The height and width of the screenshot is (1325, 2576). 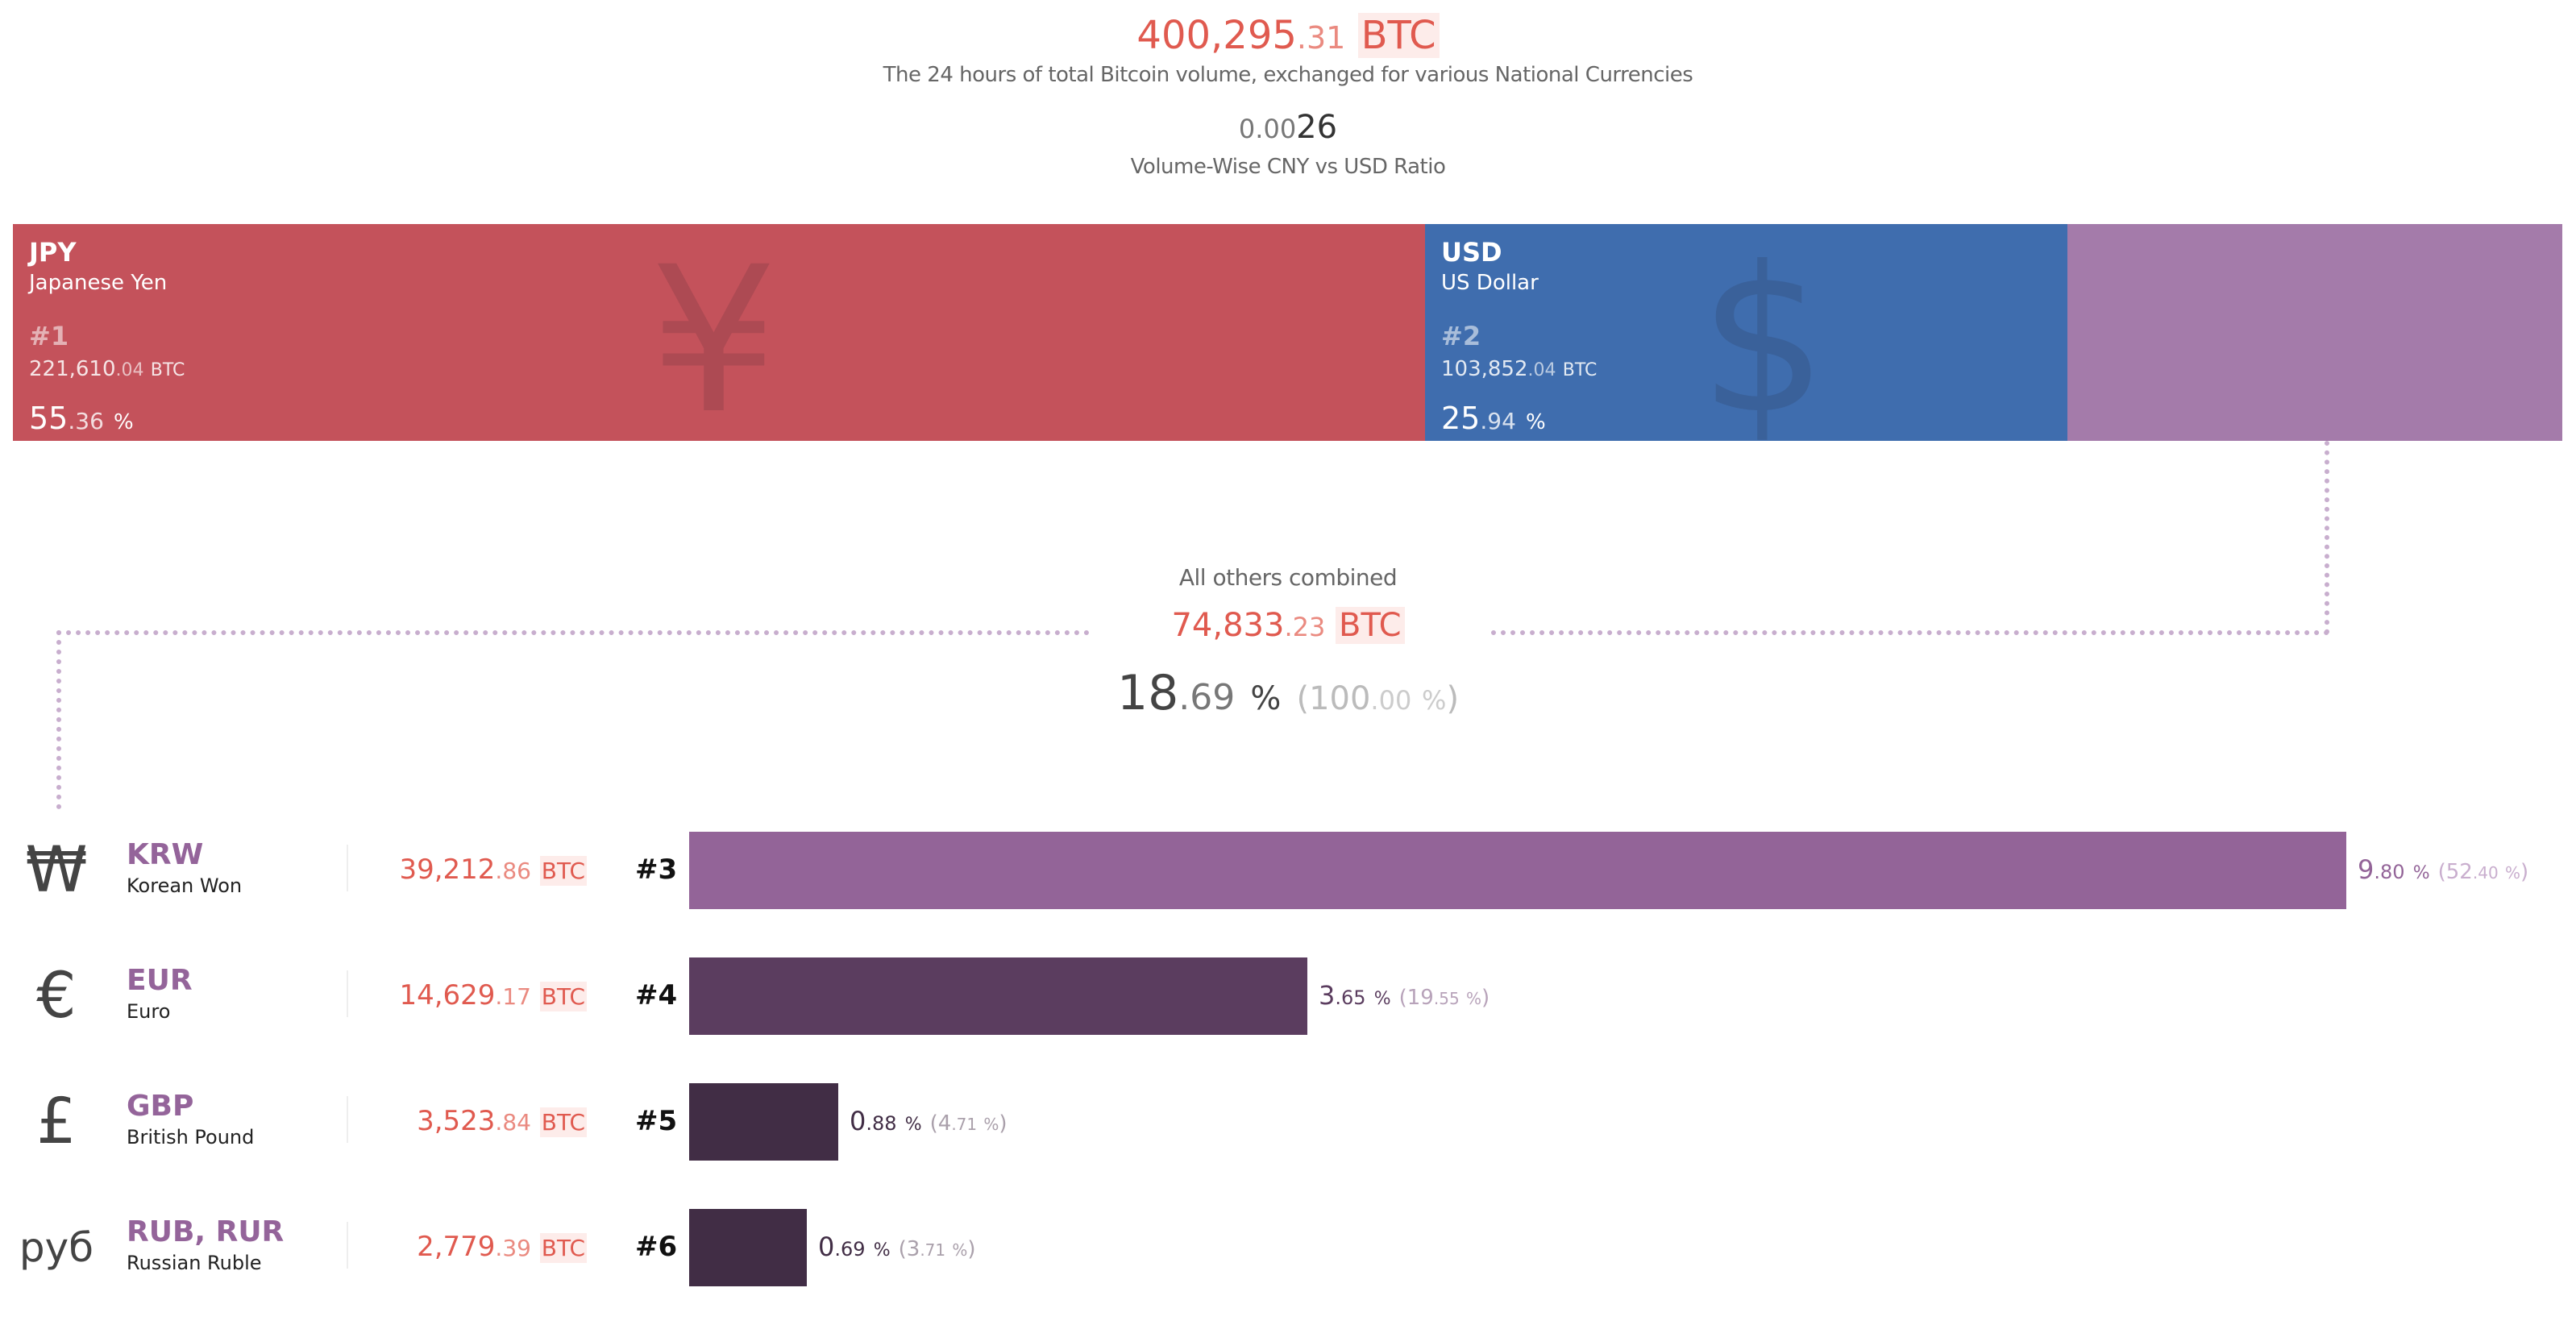 What do you see at coordinates (1147, 693) in the screenshot?
I see `others-pct-int: 18` at bounding box center [1147, 693].